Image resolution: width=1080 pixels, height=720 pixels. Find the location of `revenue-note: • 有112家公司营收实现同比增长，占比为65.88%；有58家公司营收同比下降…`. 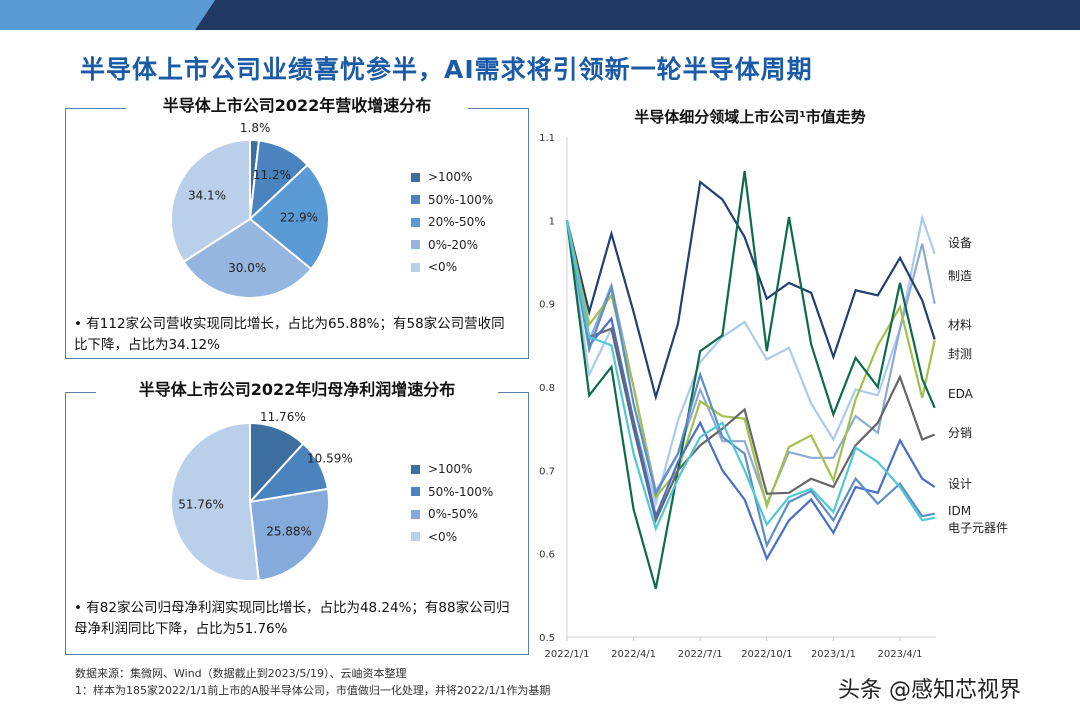

revenue-note: • 有112家公司营收实现同比增长，占比为65.88%；有58家公司营收同比下降… is located at coordinates (289, 334).